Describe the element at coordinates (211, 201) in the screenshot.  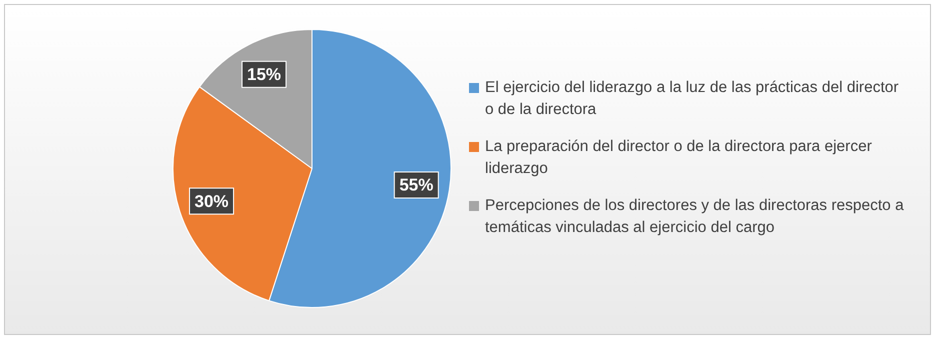
I see `data-label: 30%` at that location.